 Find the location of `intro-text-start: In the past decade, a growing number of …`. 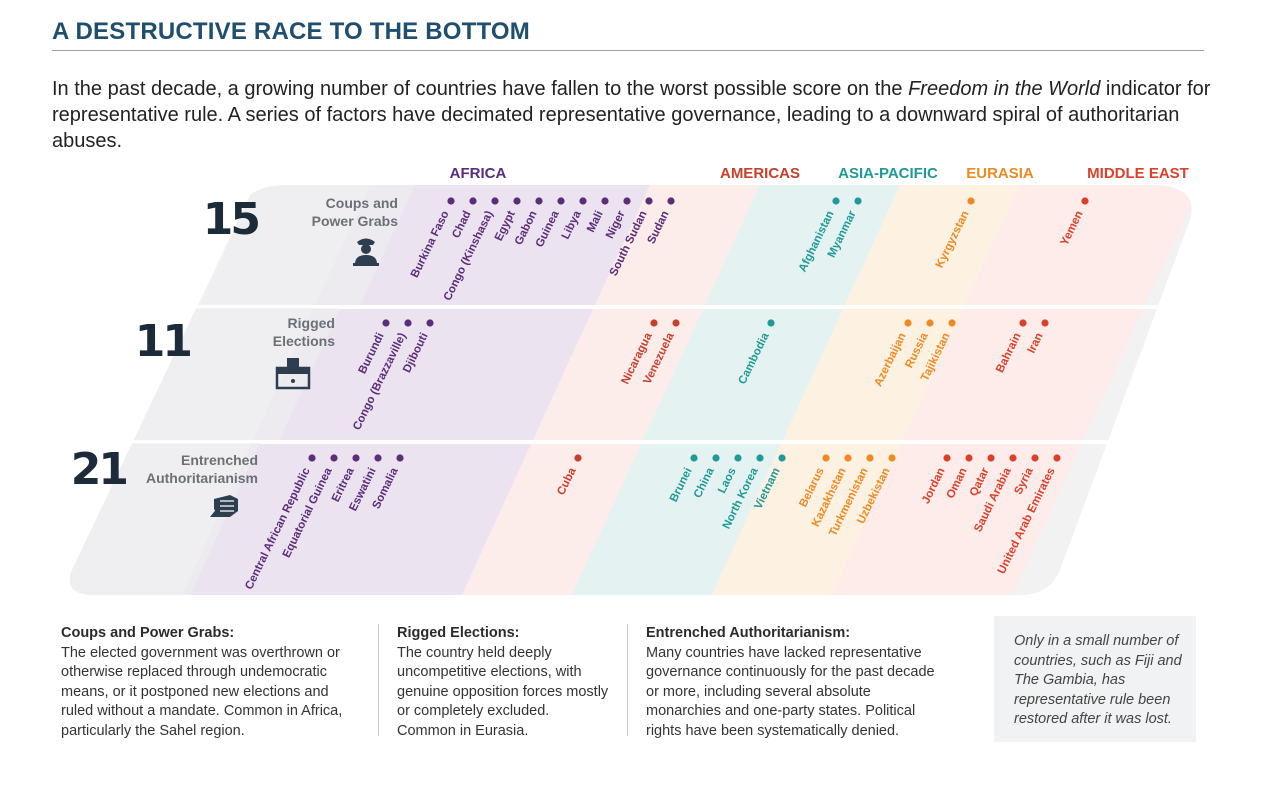

intro-text-start: In the past decade, a growing number of … is located at coordinates (480, 89).